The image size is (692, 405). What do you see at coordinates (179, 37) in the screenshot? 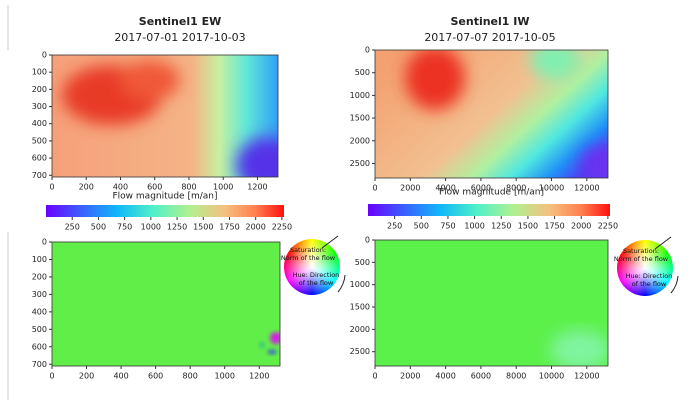
I see `chart-subtitle: 2017-07-01 2017-10-03` at bounding box center [179, 37].